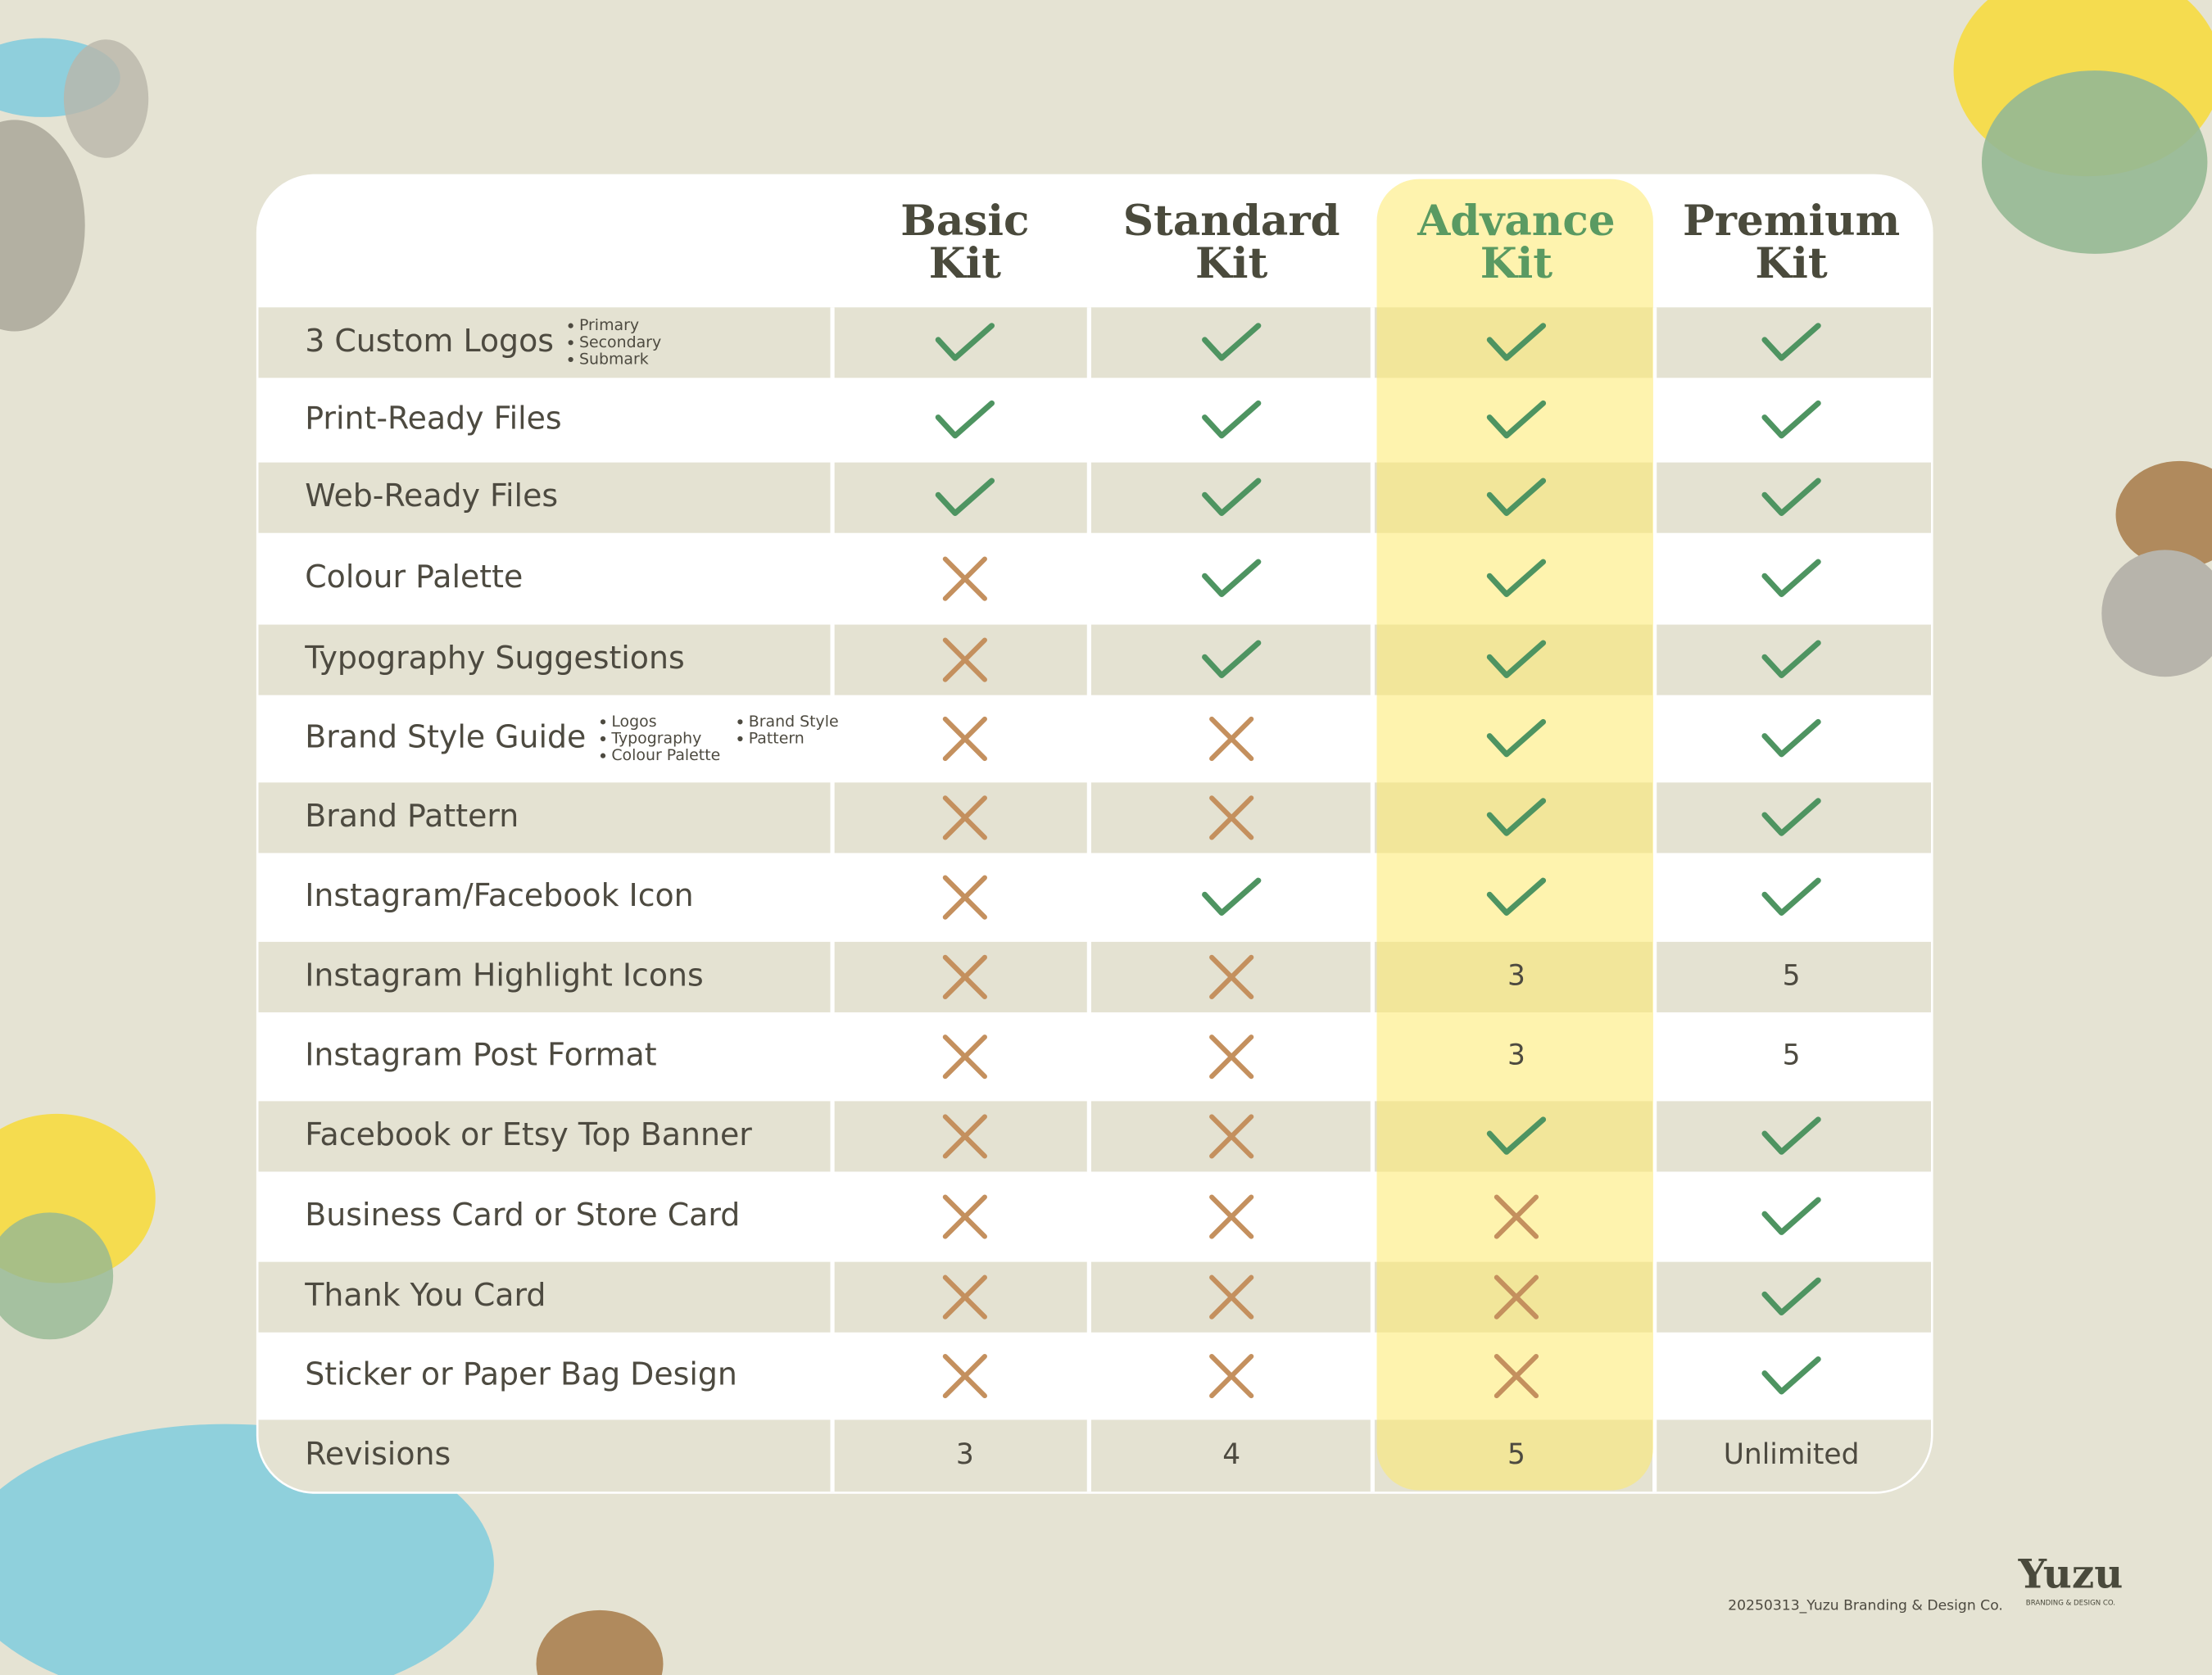 The image size is (2212, 1675). Describe the element at coordinates (429, 341) in the screenshot. I see `feature-label: 3 Custom Logos` at that location.